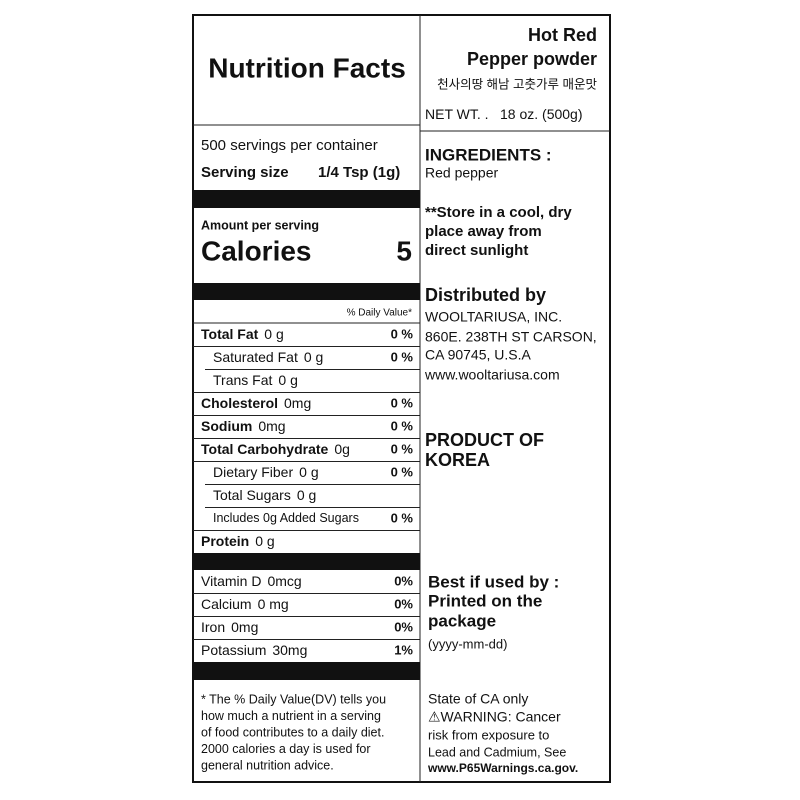  I want to click on nutrient-name: Total Sugars, so click(252, 495).